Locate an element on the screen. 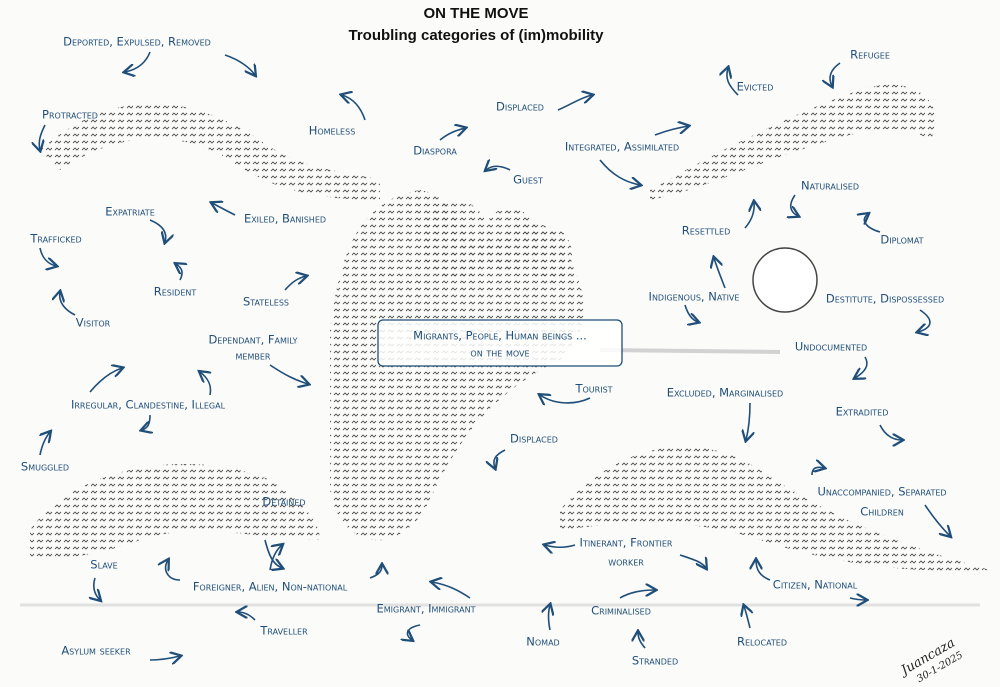  category-label: Criminalised is located at coordinates (621, 611).